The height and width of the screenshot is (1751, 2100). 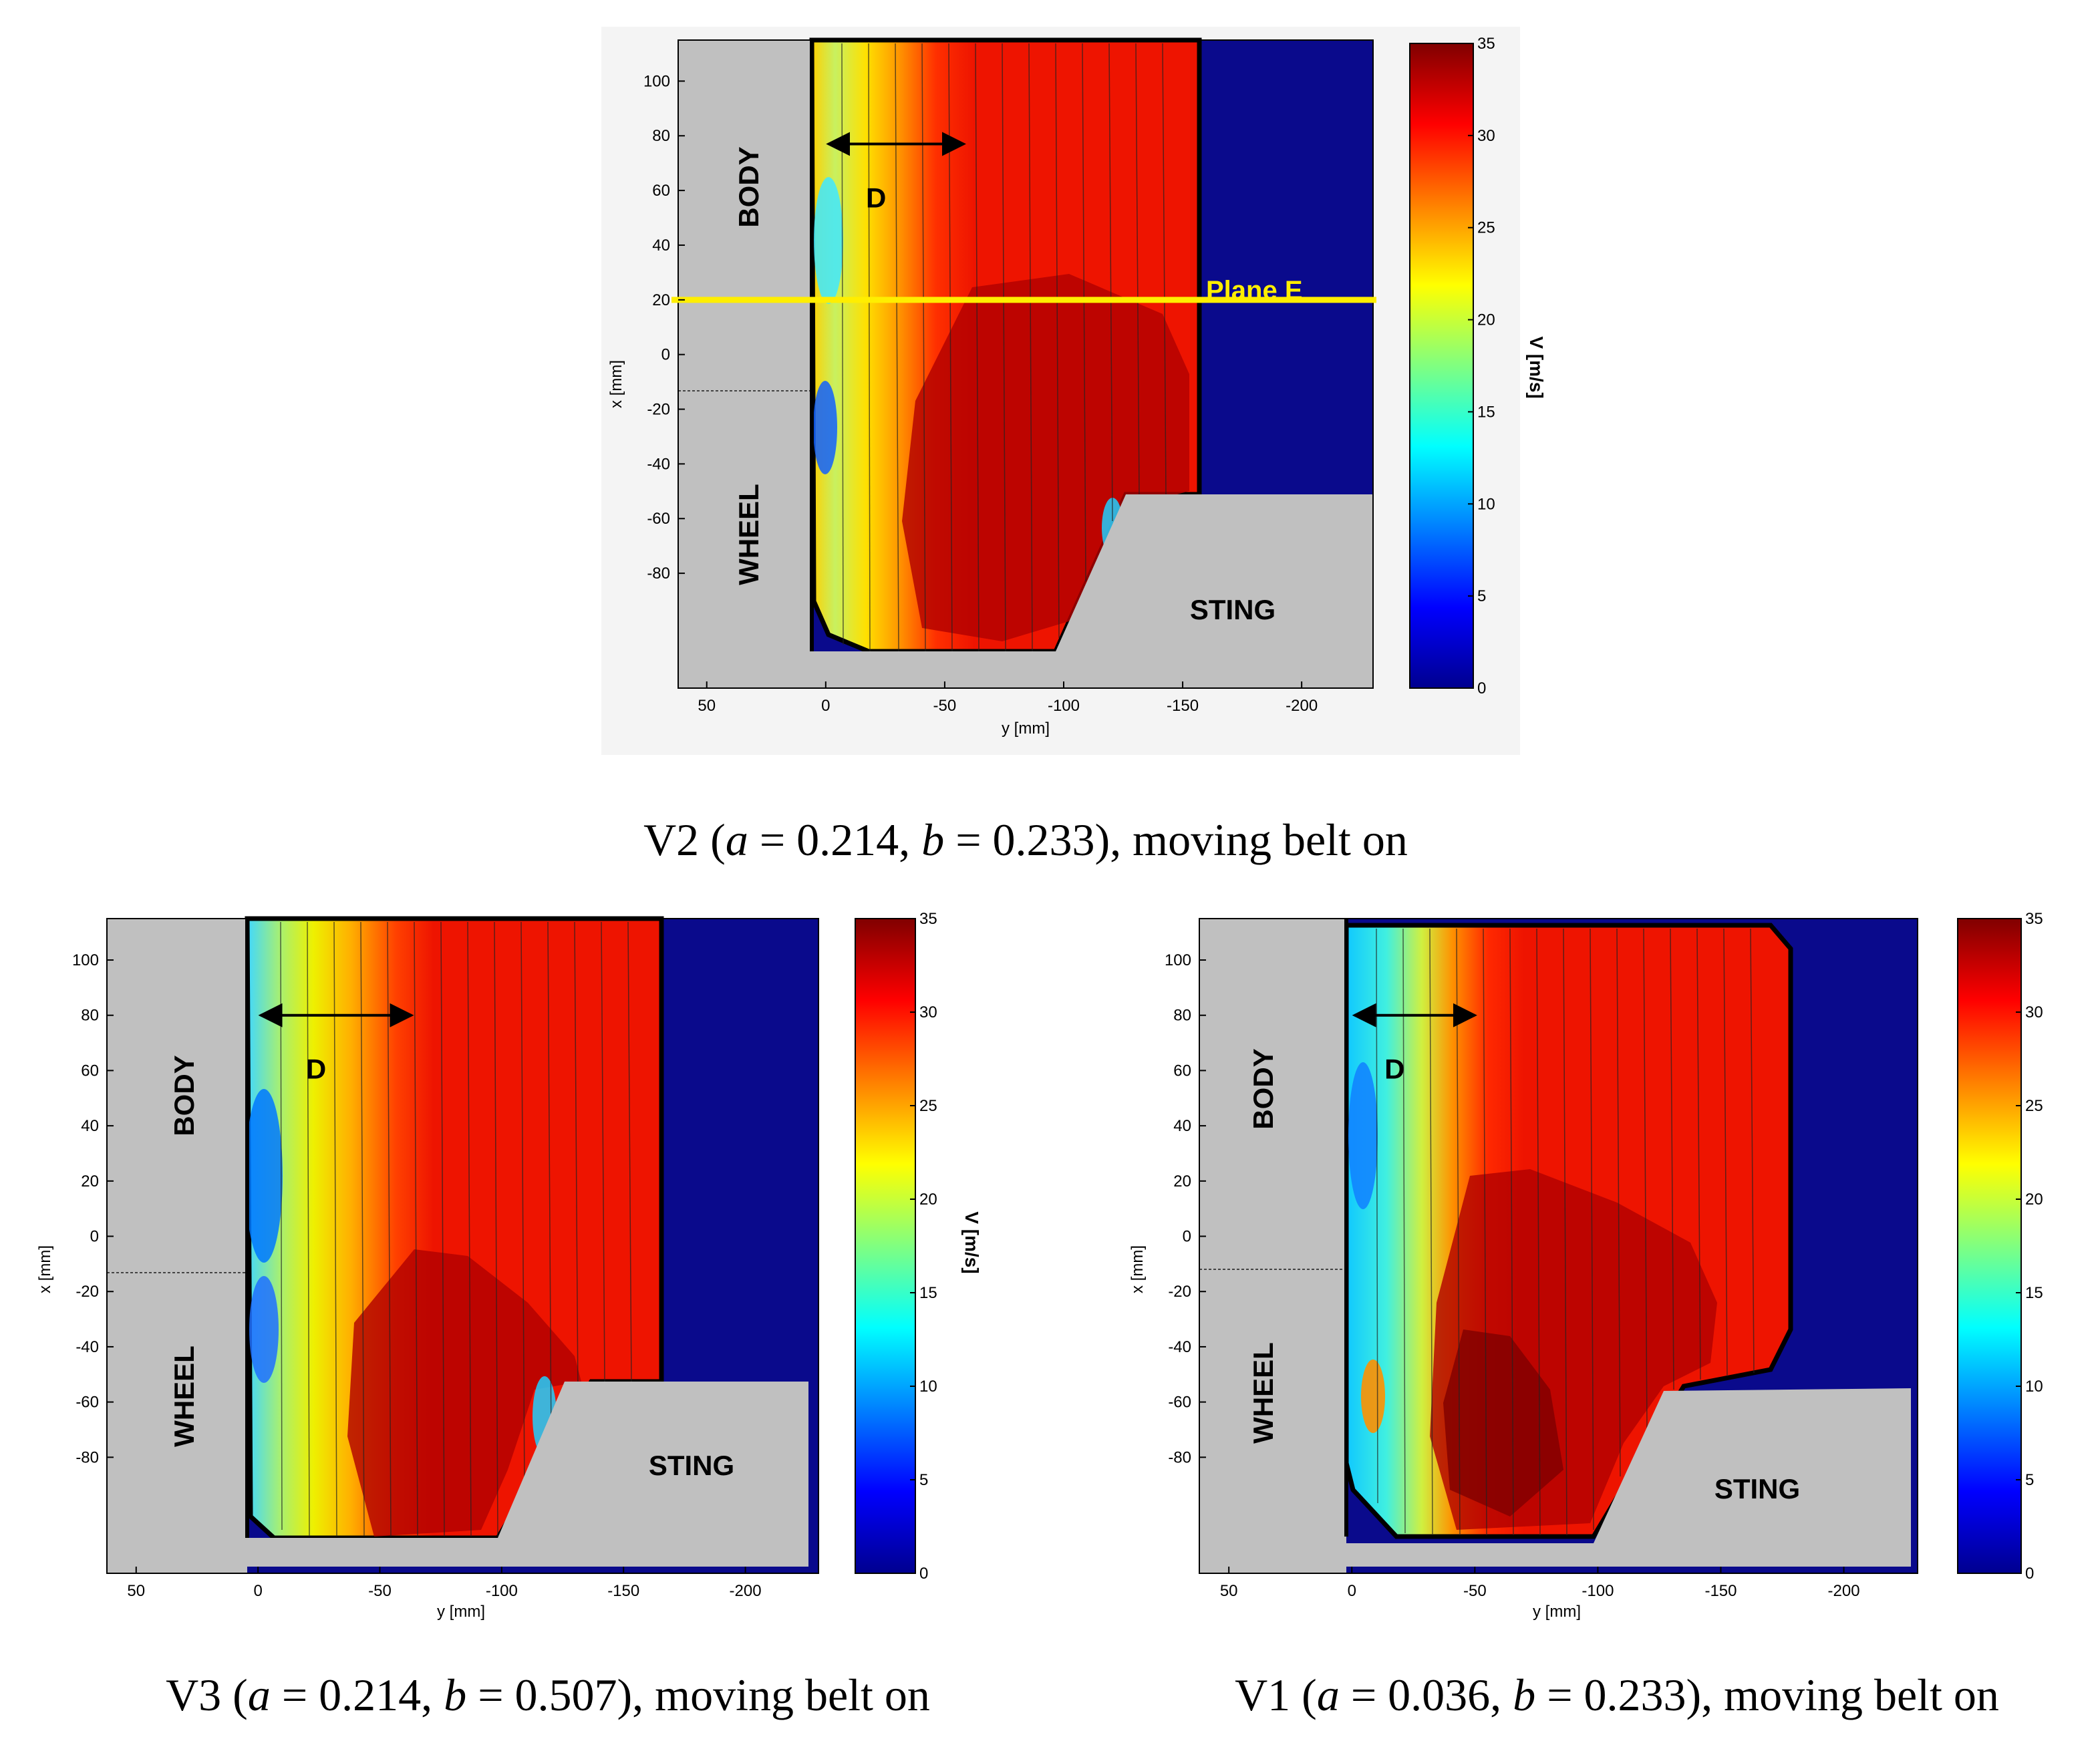 What do you see at coordinates (923, 1574) in the screenshot?
I see `panel-v3-colorbar-tick-label: 0` at bounding box center [923, 1574].